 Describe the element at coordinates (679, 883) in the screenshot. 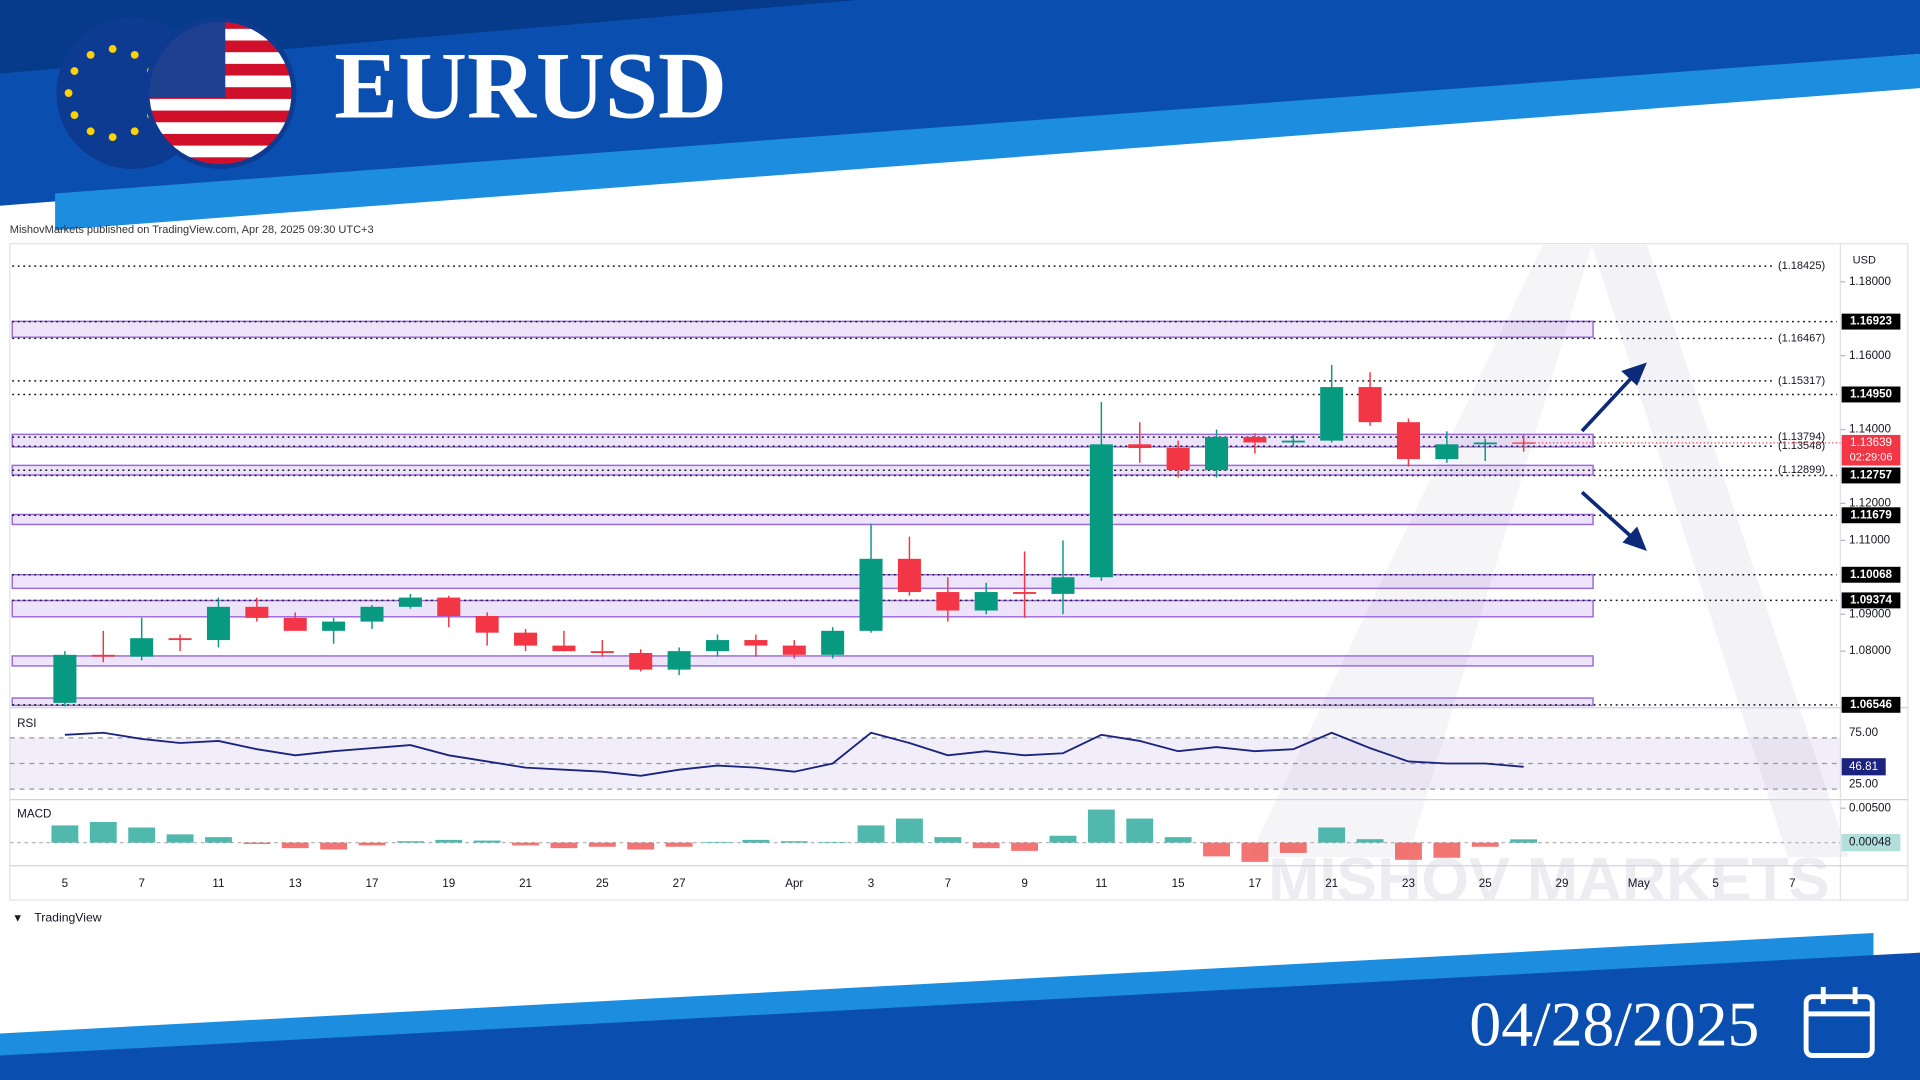

I see `x-tick-label: 27` at that location.